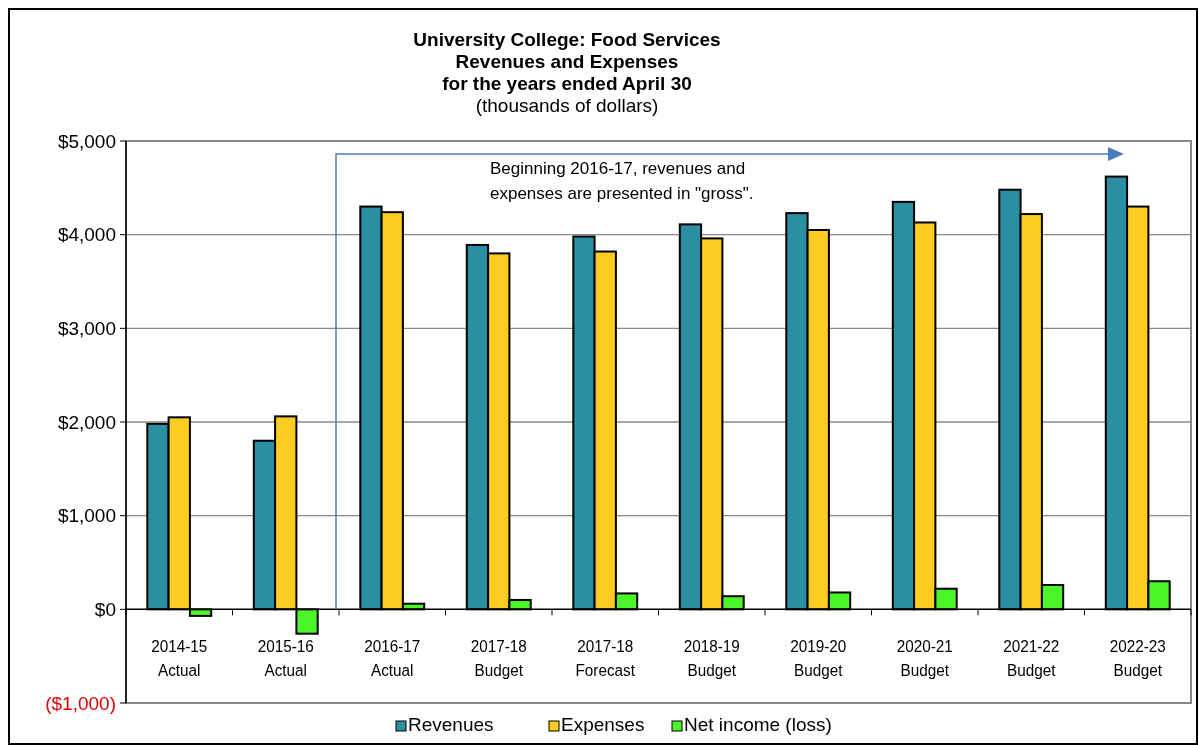  What do you see at coordinates (567, 61) in the screenshot?
I see `chart-title: University College: Food Services Revenues and Expenses for the years ended April 30` at bounding box center [567, 61].